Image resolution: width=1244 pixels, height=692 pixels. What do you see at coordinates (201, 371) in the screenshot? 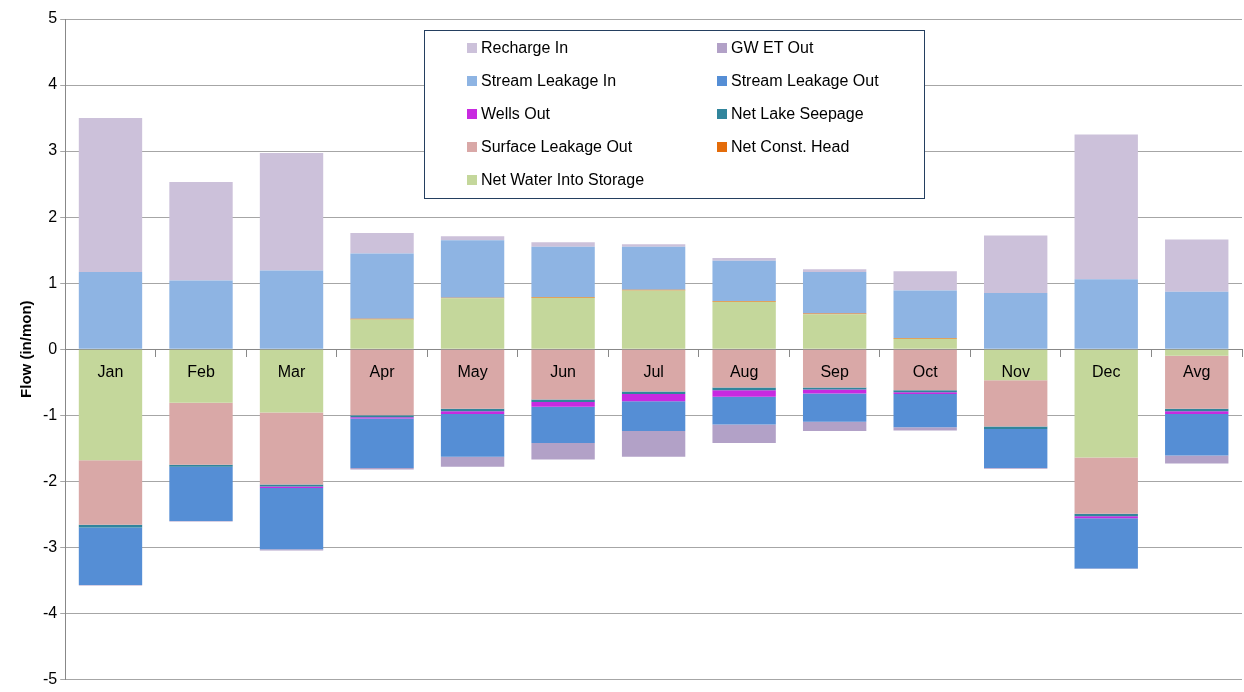
I see `x-tick-label: Feb` at bounding box center [201, 371].